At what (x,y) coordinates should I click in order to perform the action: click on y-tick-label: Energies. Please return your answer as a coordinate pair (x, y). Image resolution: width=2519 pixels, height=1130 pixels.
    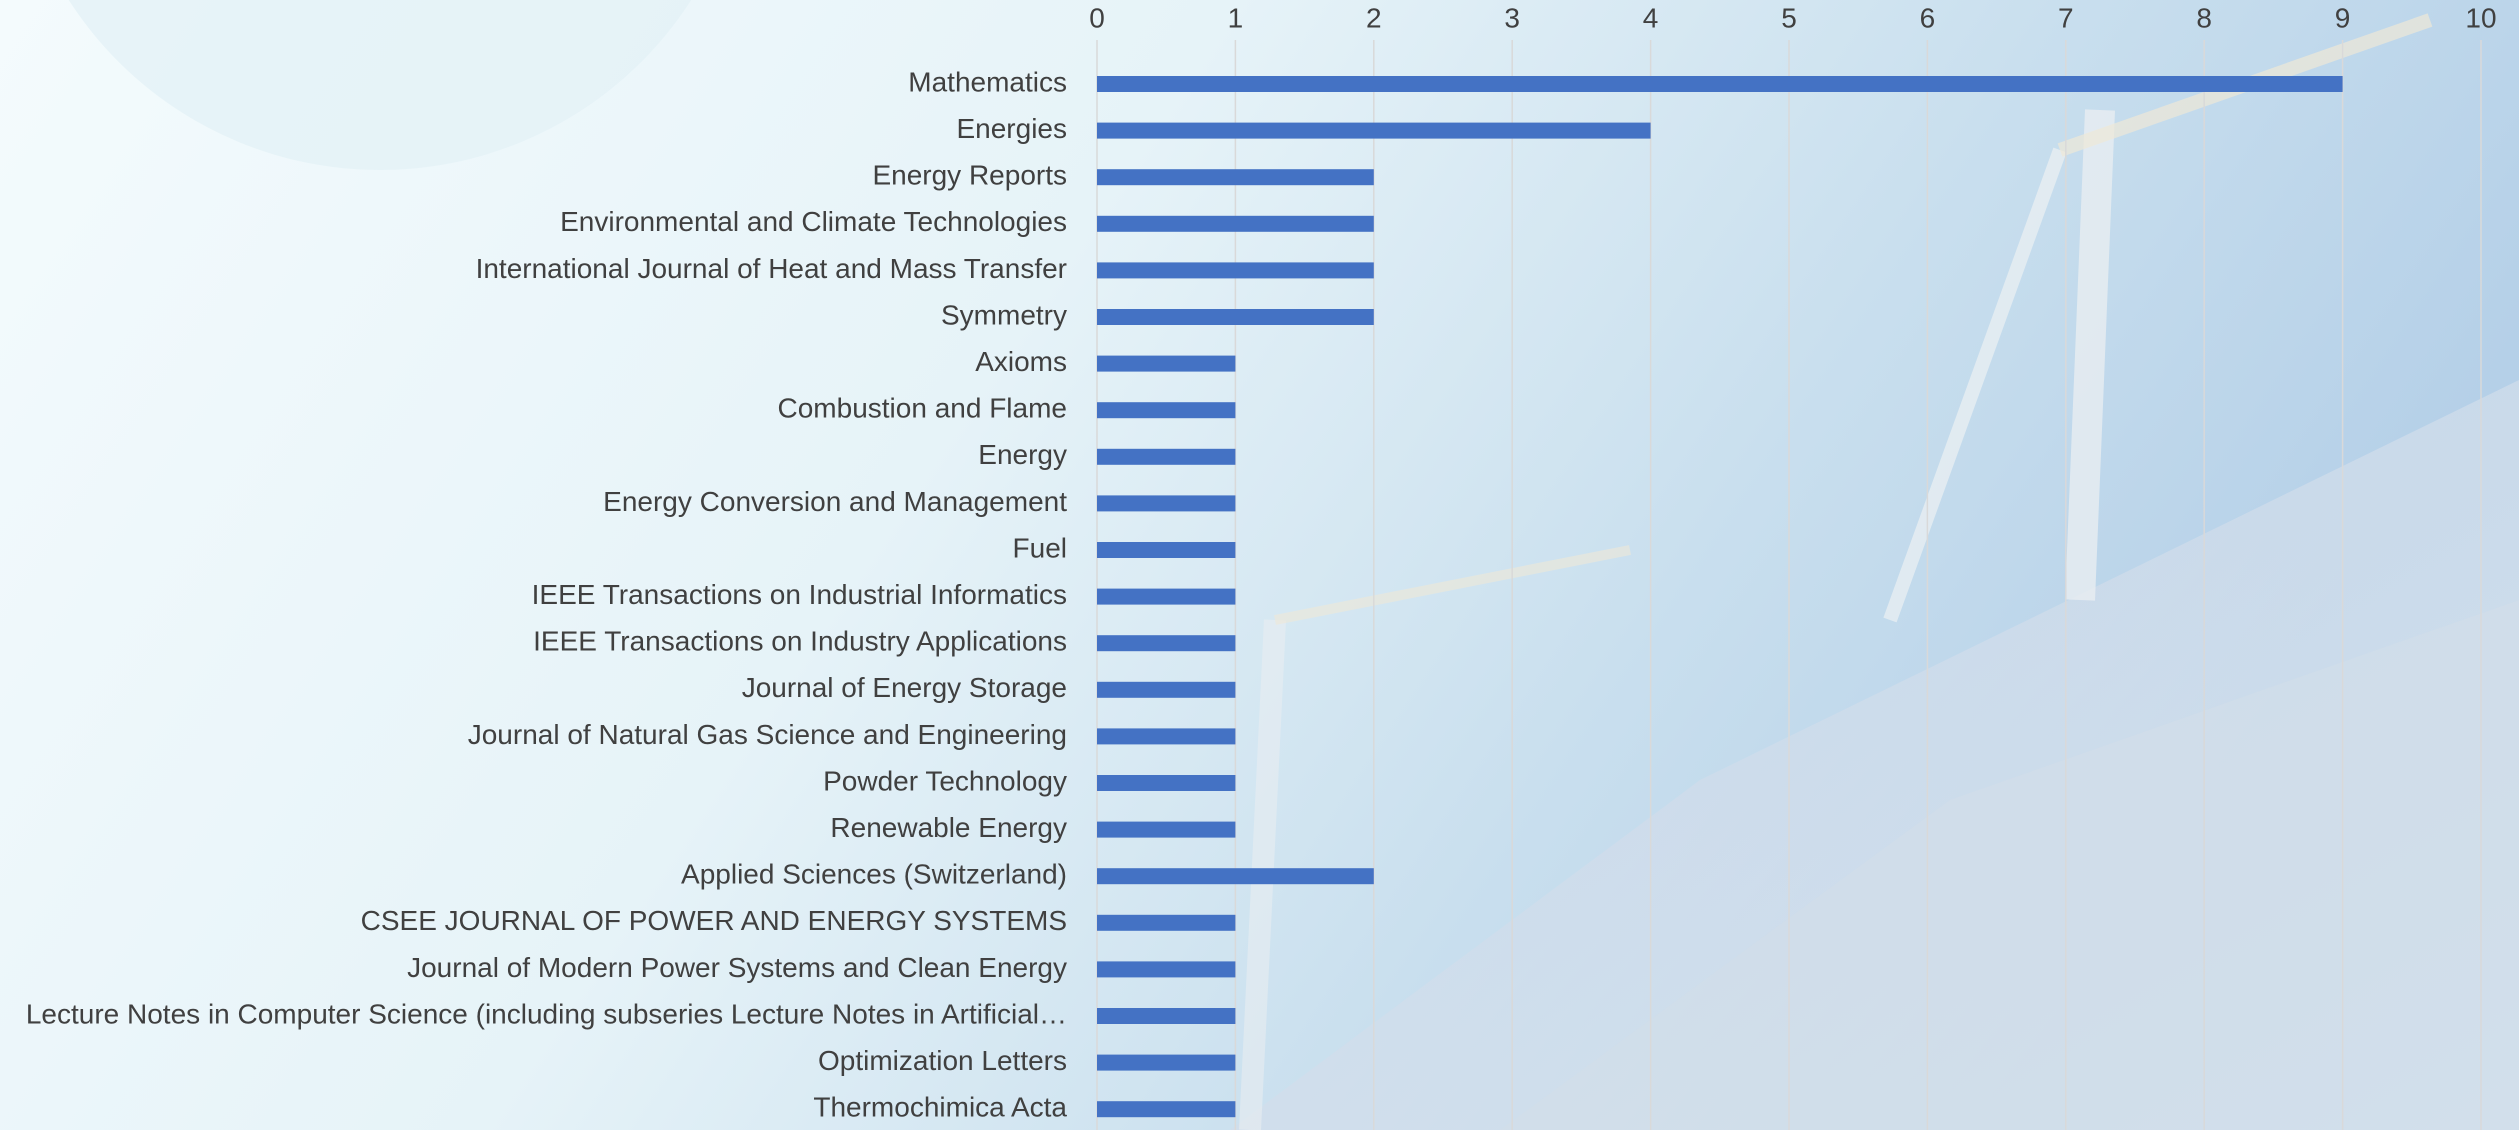
    Looking at the image, I should click on (1011, 128).